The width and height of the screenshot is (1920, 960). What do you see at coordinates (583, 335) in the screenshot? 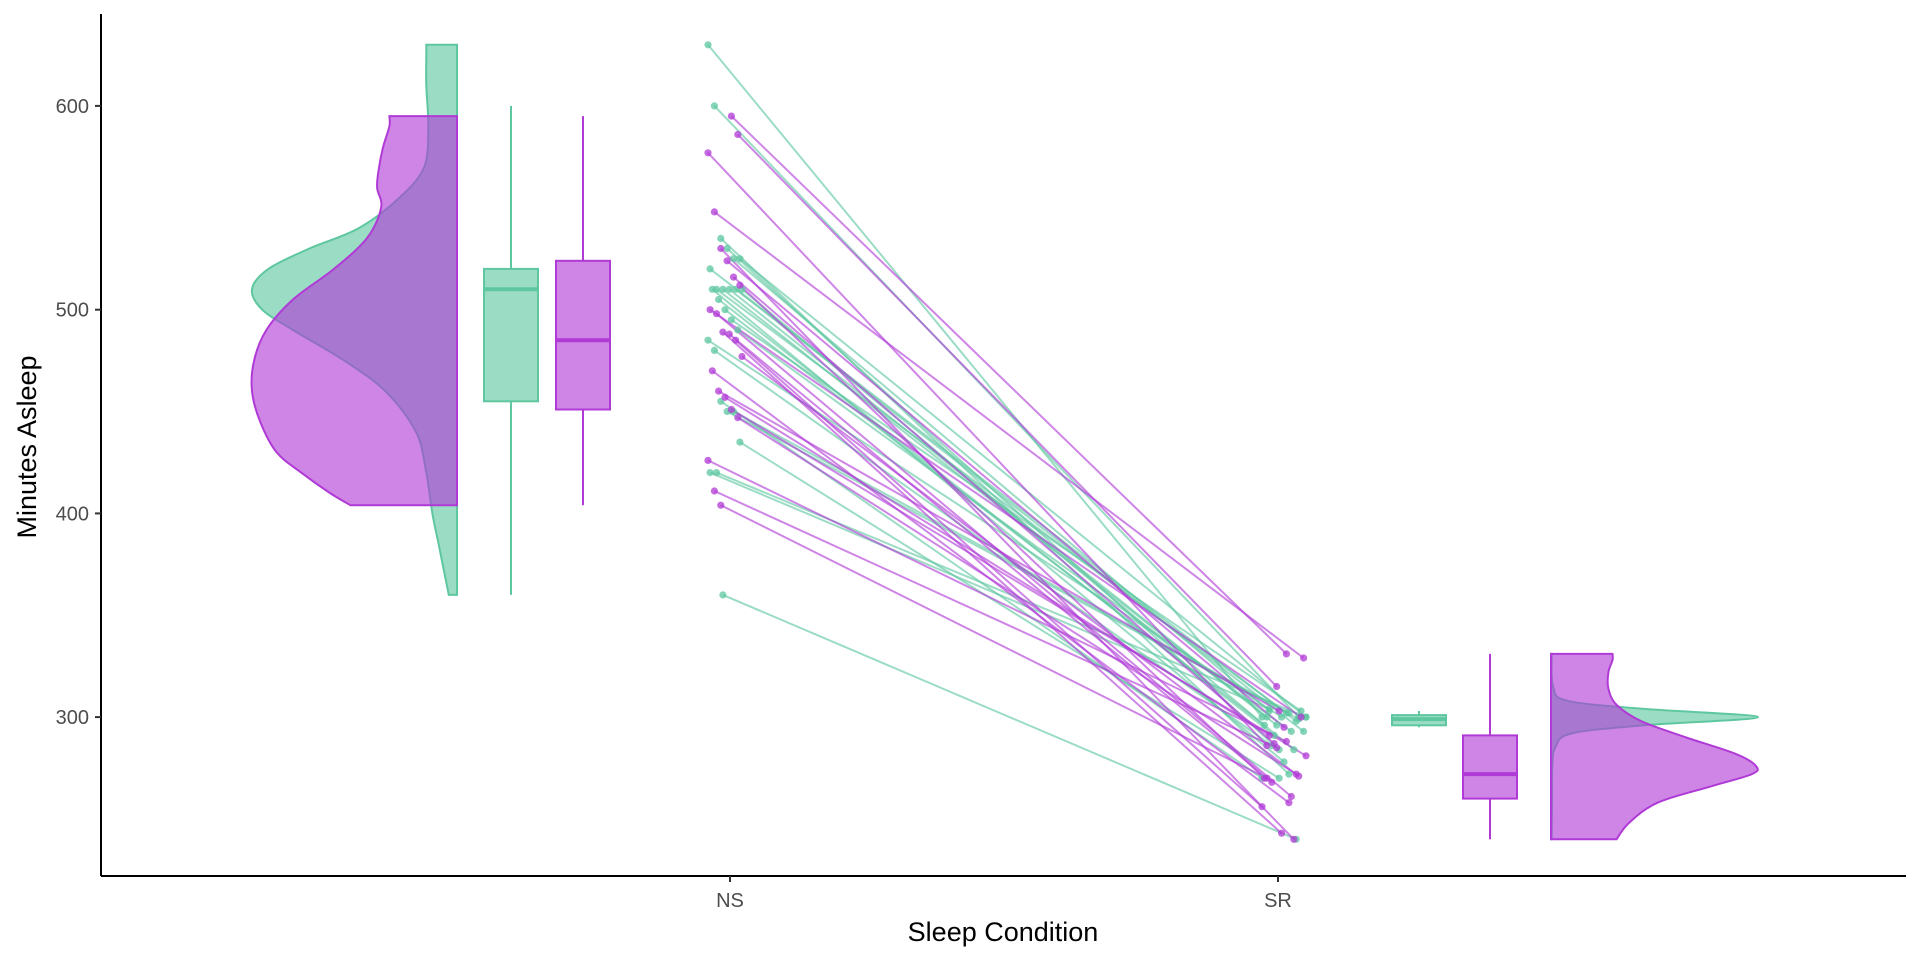
I see `box-ns-purple` at bounding box center [583, 335].